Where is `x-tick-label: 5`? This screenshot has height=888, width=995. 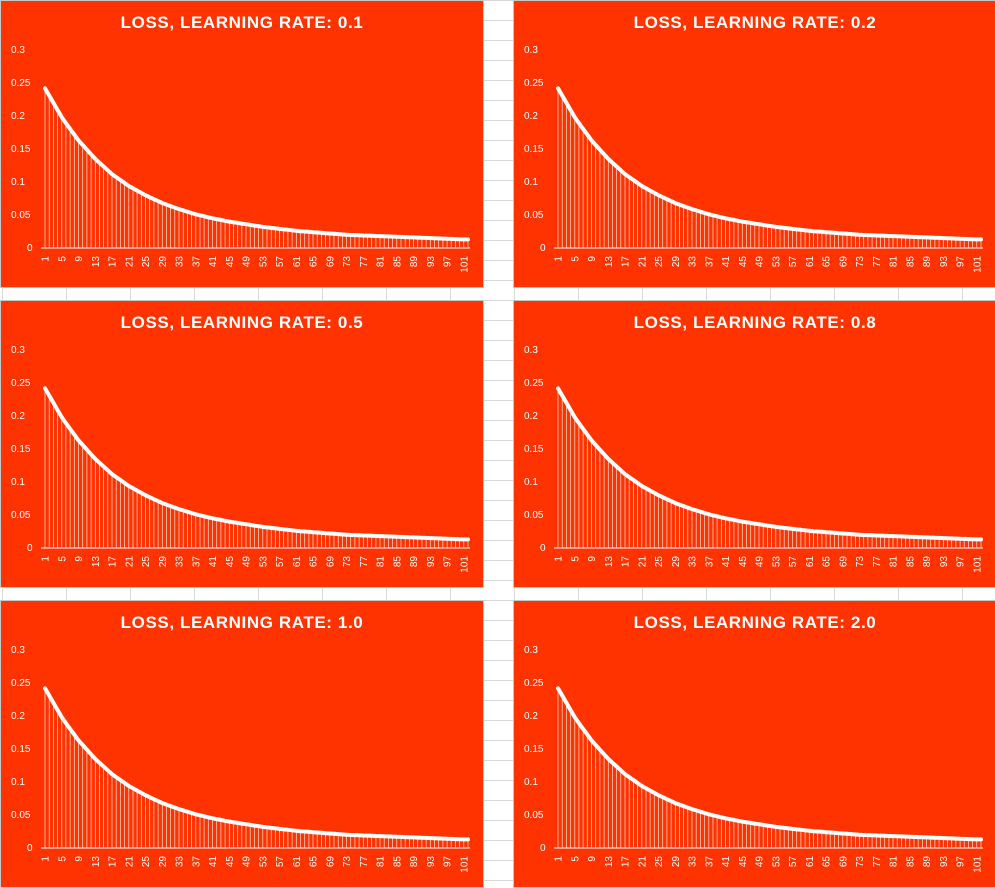
x-tick-label: 5 is located at coordinates (575, 859).